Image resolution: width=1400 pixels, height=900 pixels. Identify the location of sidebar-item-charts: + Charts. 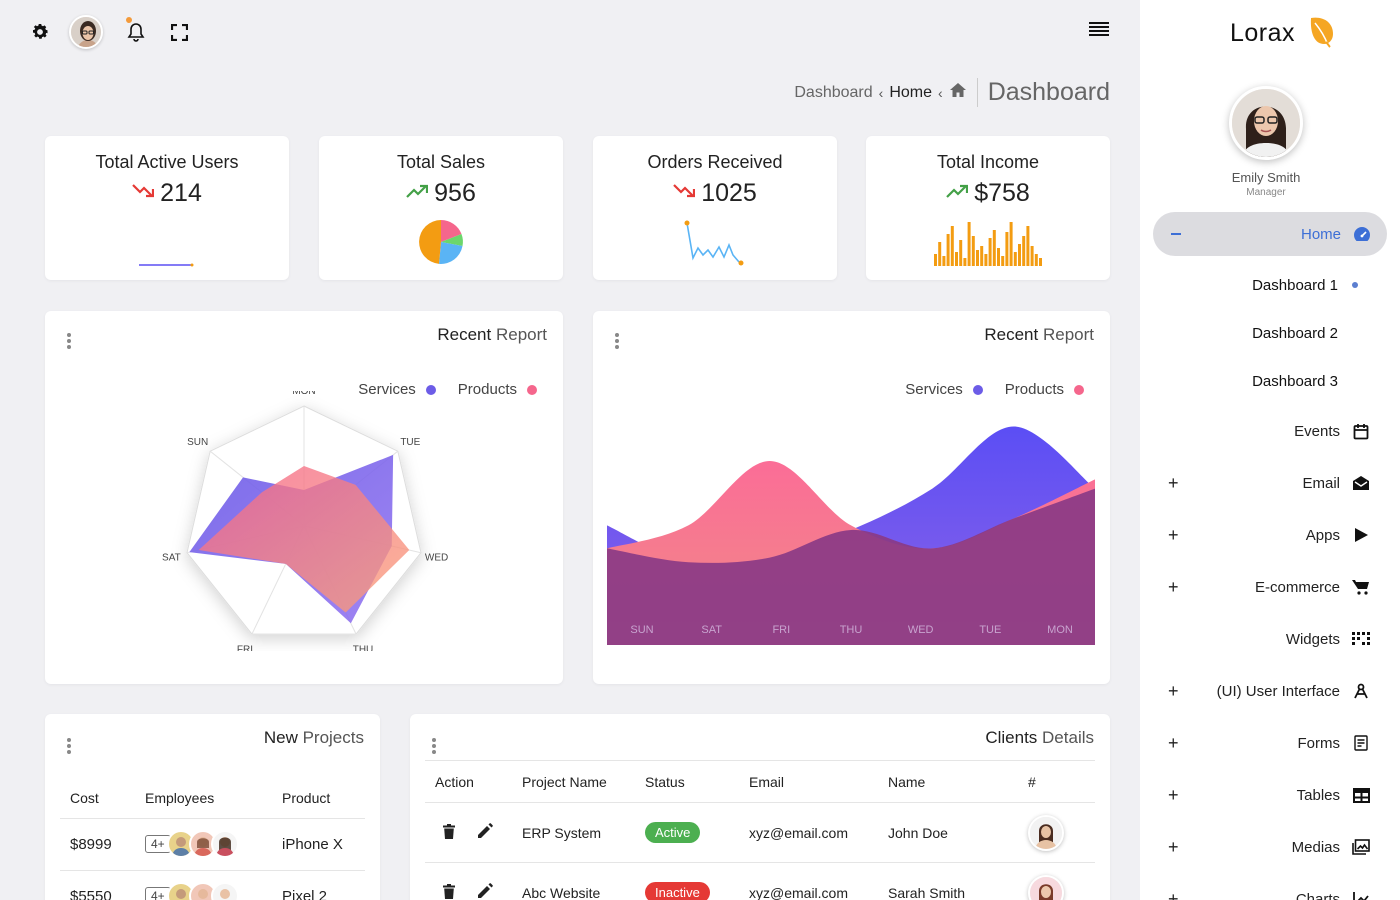
(1270, 886).